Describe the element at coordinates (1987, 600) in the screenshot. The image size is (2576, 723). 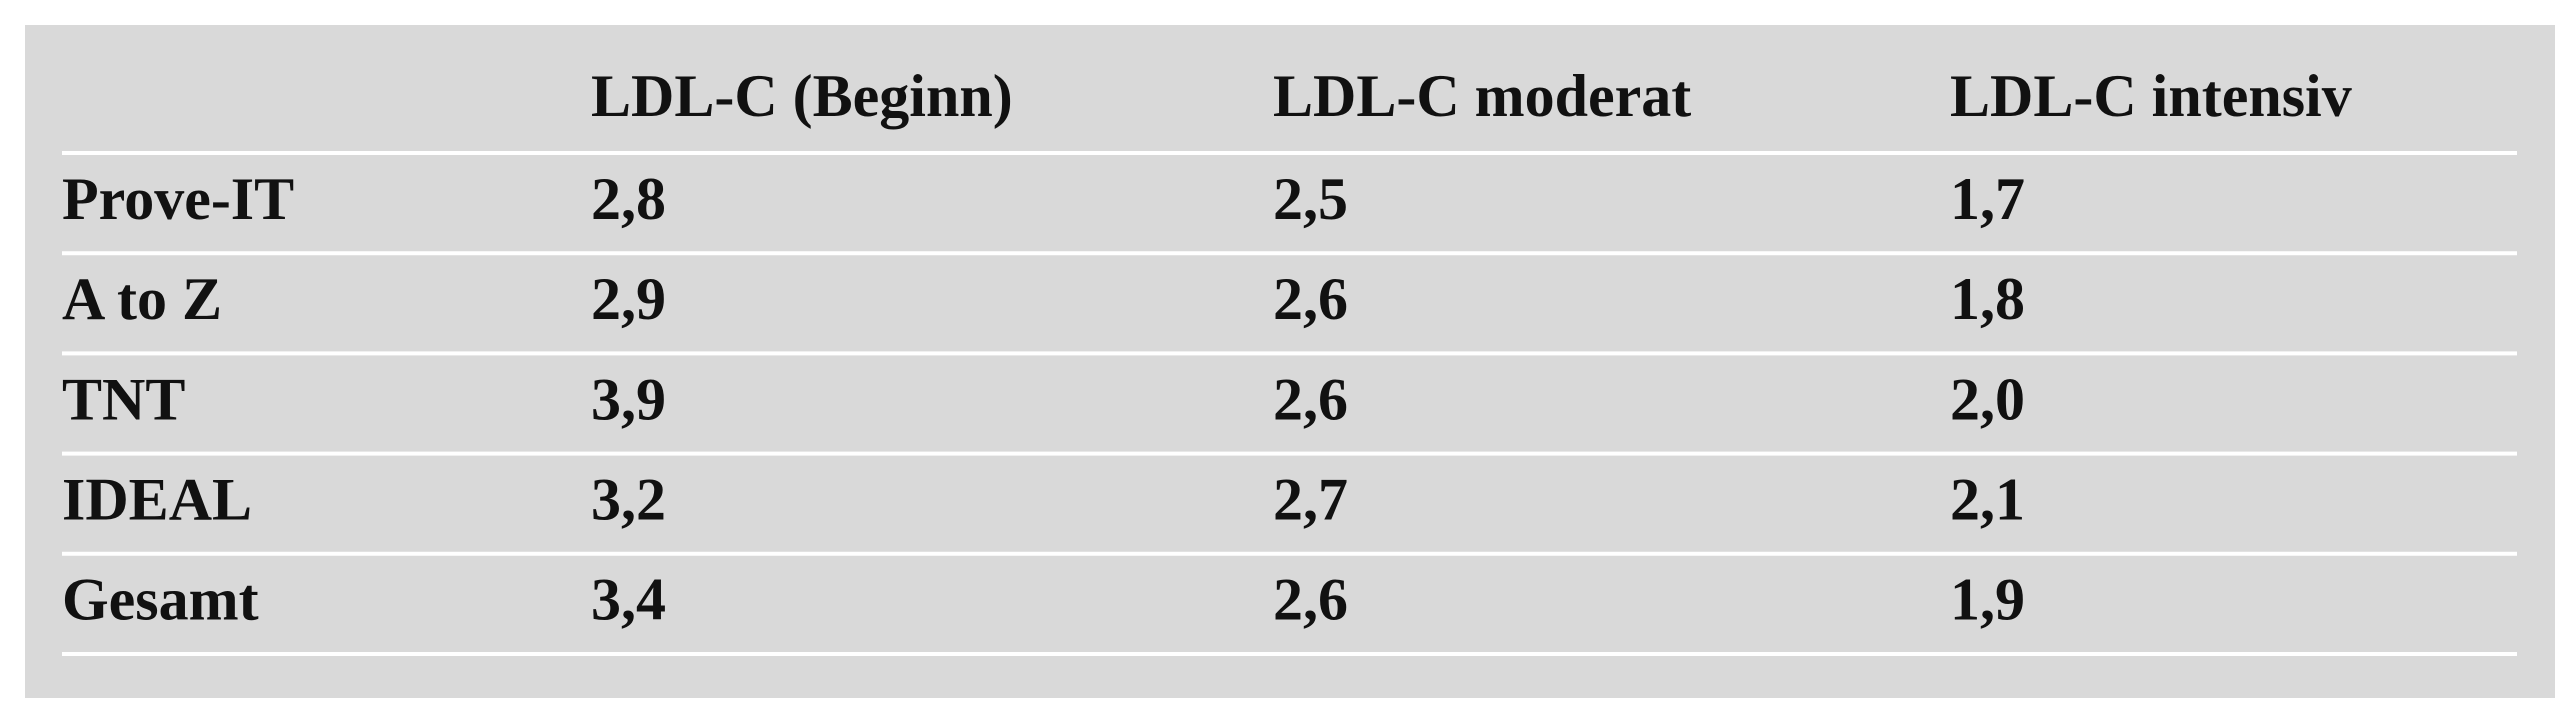
I see `table-cell: 1,9` at that location.